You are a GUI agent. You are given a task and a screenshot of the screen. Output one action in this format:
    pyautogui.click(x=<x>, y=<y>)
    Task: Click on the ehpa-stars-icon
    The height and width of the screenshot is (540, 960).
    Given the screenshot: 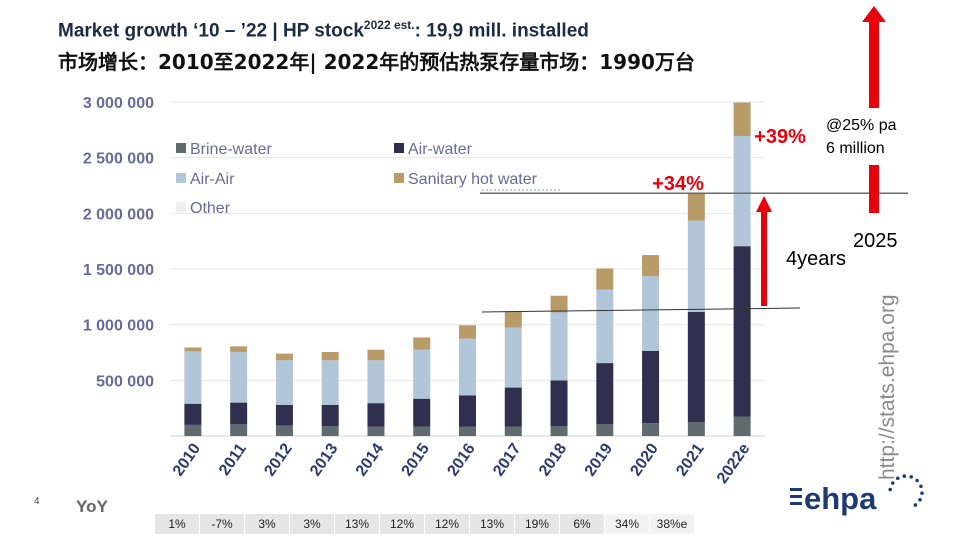 What is the action you would take?
    pyautogui.click(x=857, y=490)
    